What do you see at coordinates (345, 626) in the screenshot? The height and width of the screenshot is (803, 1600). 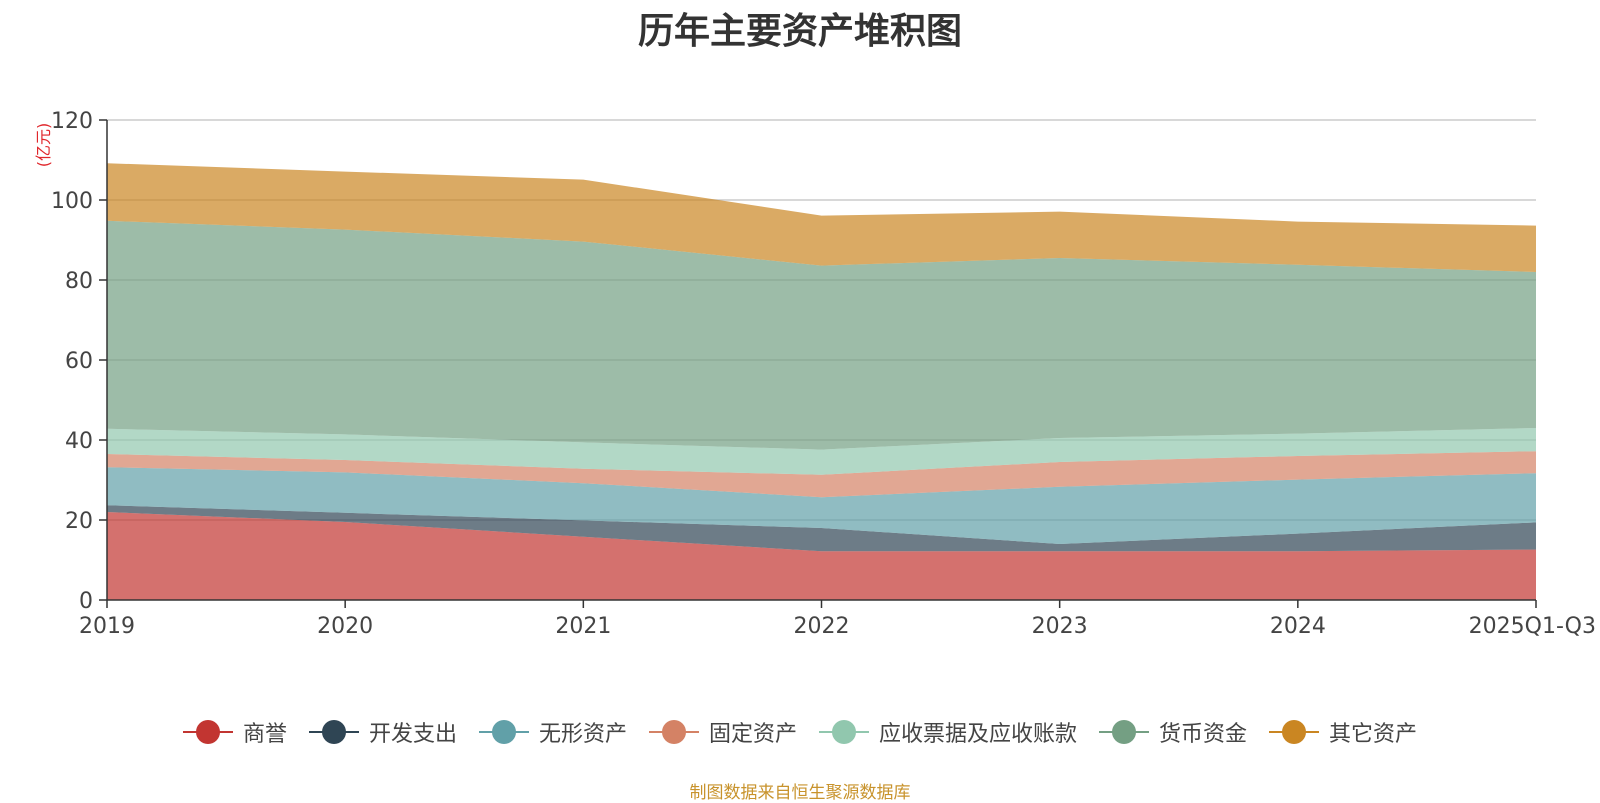 I see `x-tick-label: 2020` at bounding box center [345, 626].